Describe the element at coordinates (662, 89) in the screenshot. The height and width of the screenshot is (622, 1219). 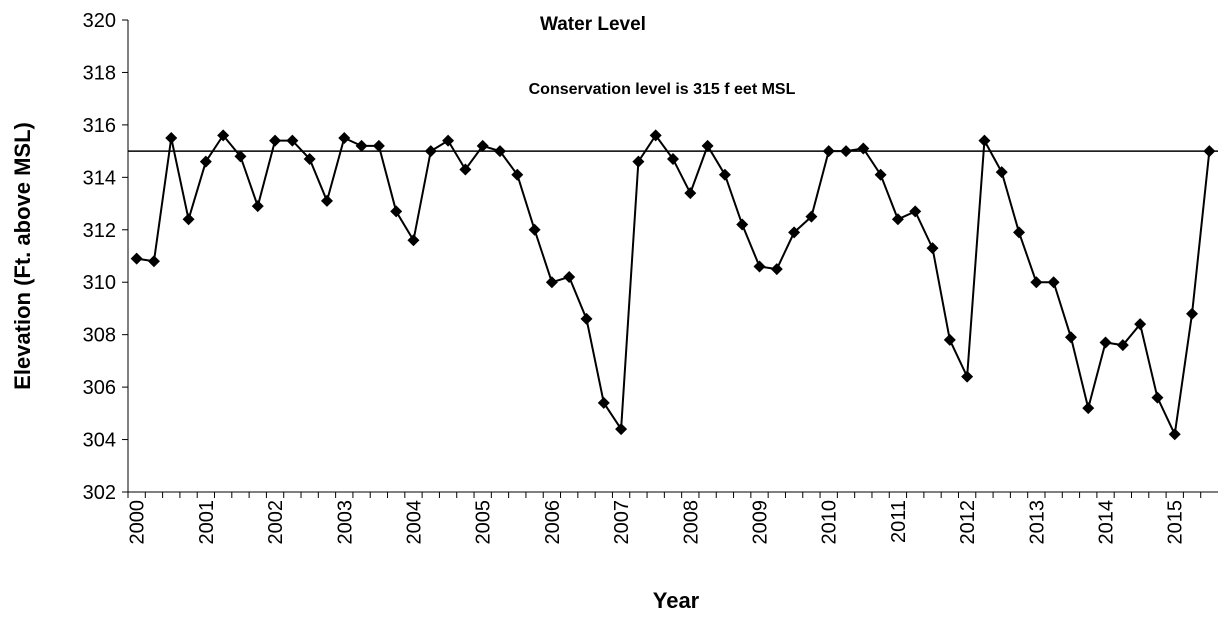
I see `annotation: Conservation level is 315 f eet MSL` at that location.